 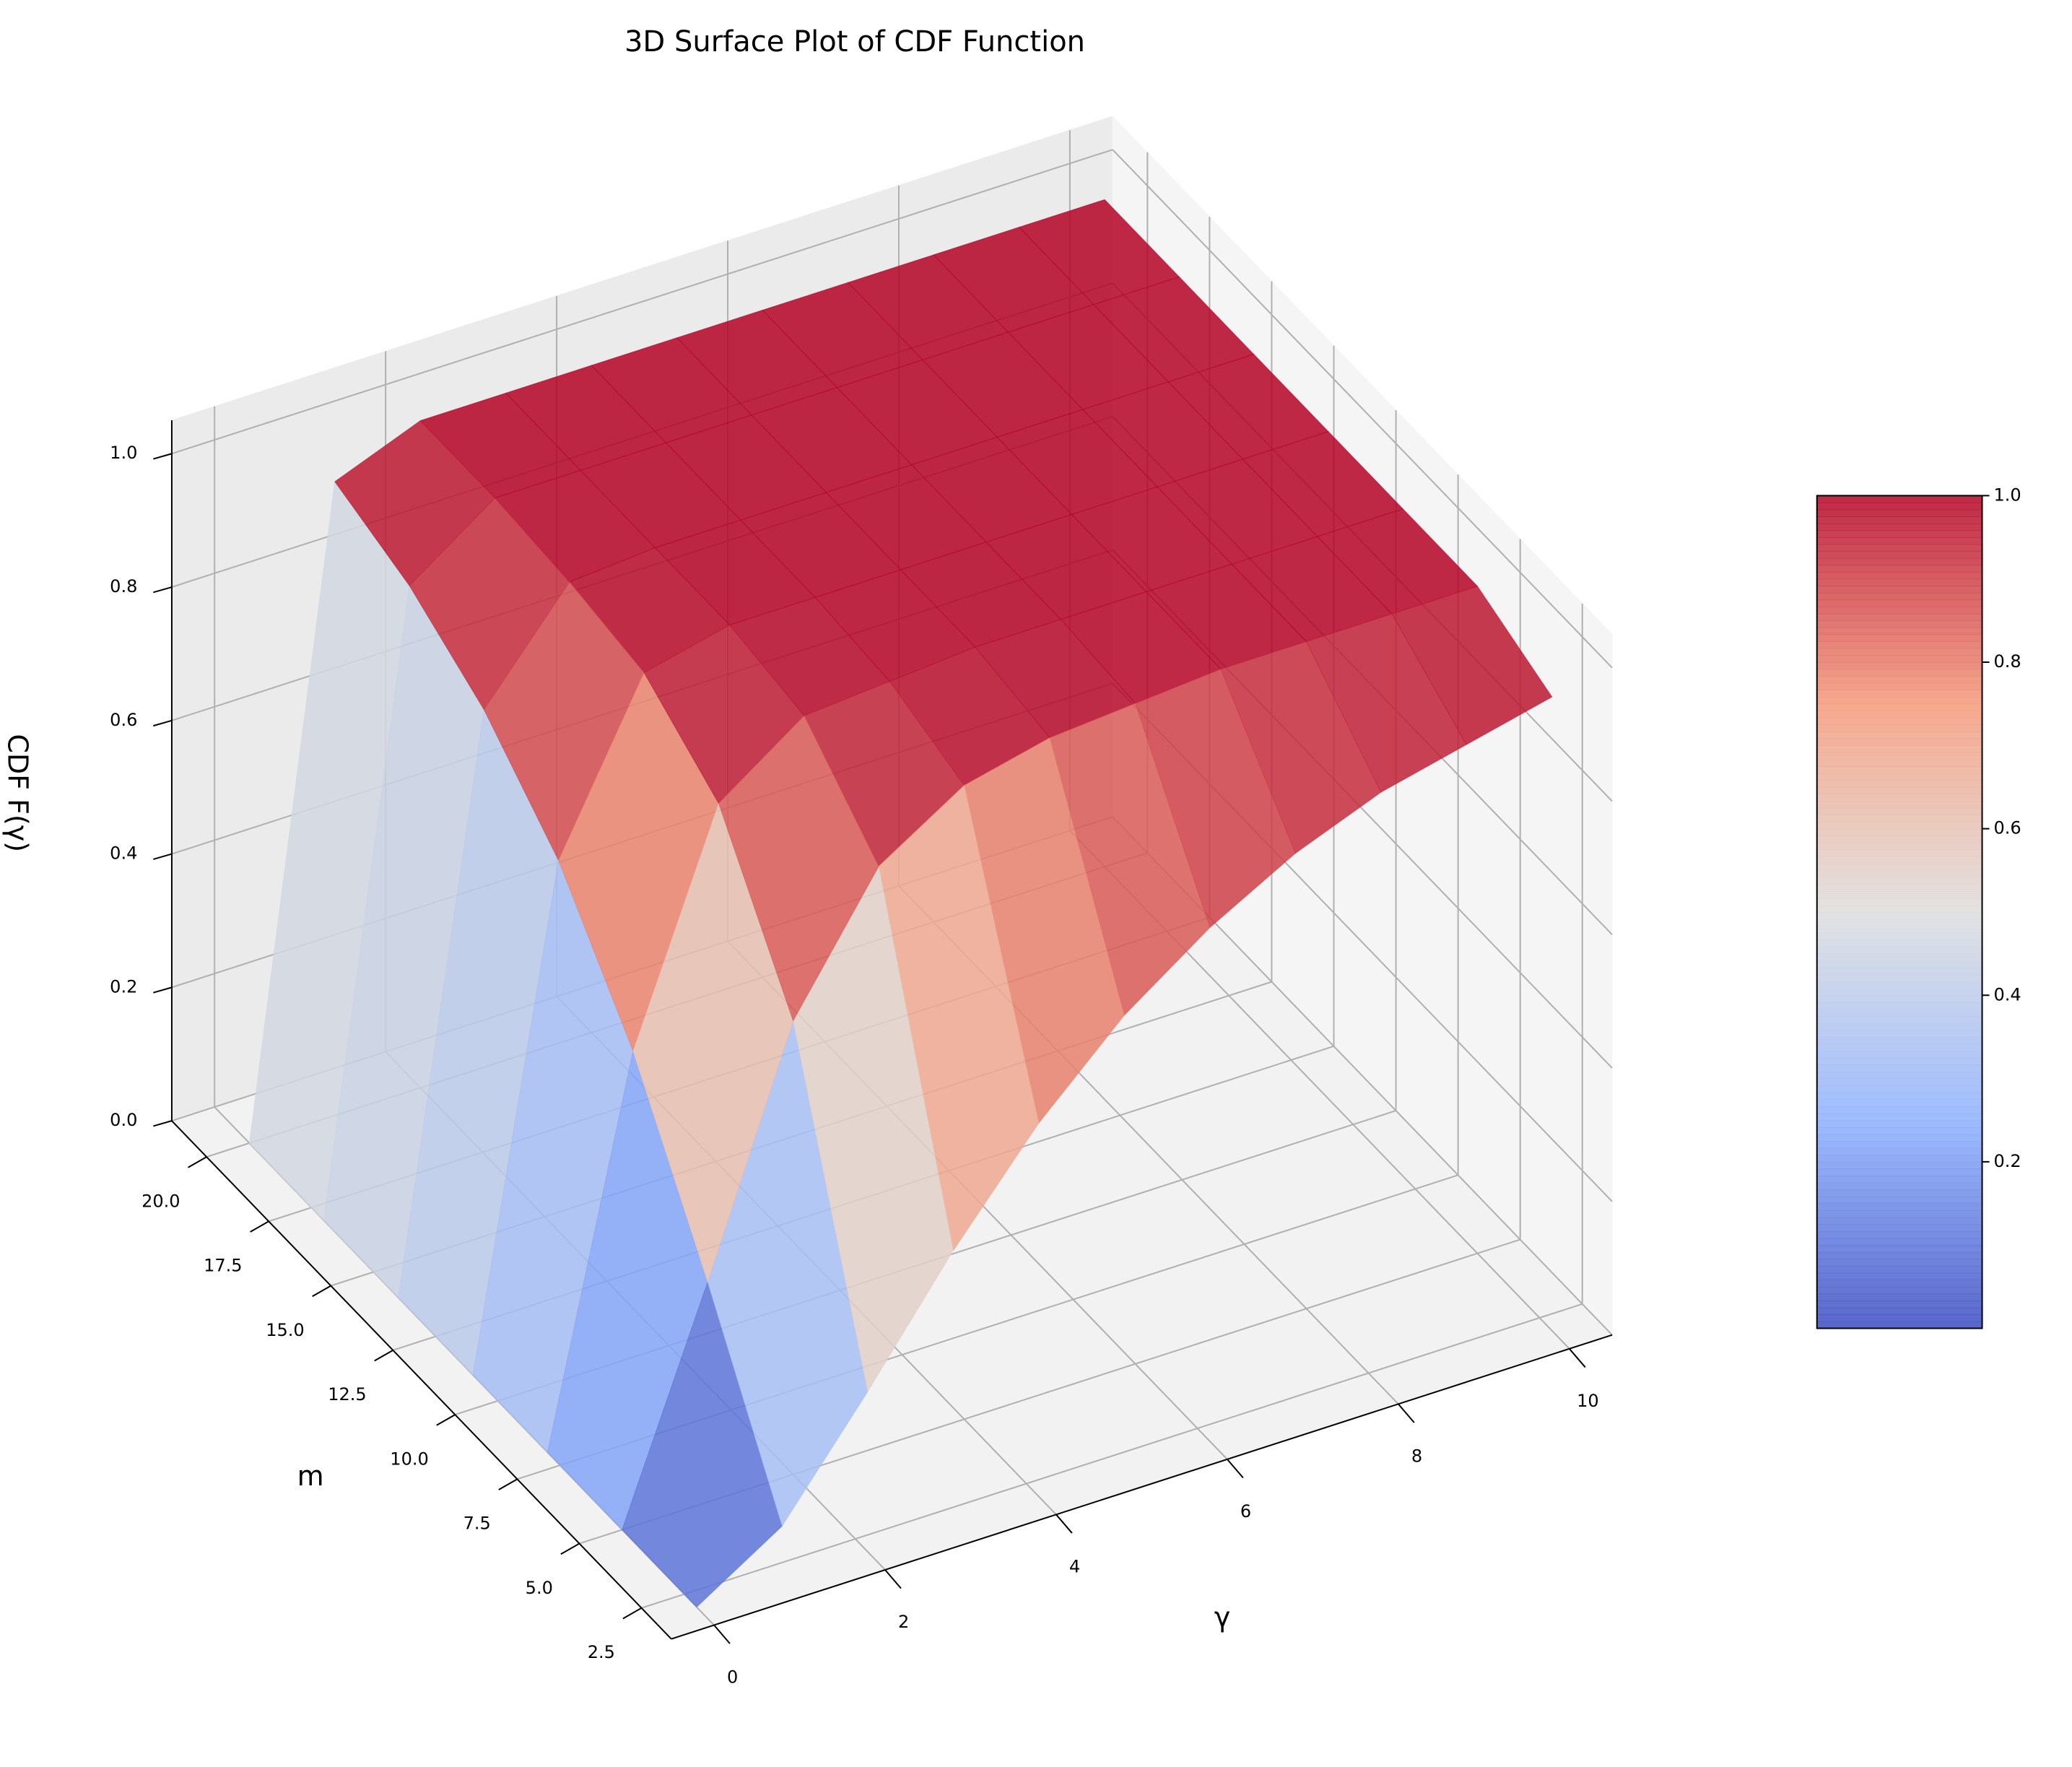 What do you see at coordinates (1245, 1511) in the screenshot?
I see `x-tick-label: 6` at bounding box center [1245, 1511].